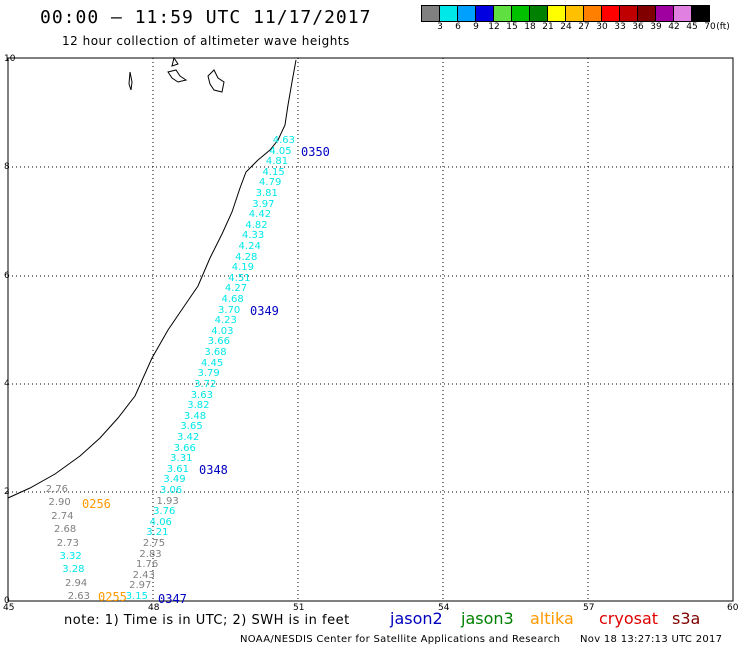 This screenshot has height=650, width=740. What do you see at coordinates (256, 225) in the screenshot?
I see `wave-height-value: 4.82` at bounding box center [256, 225].